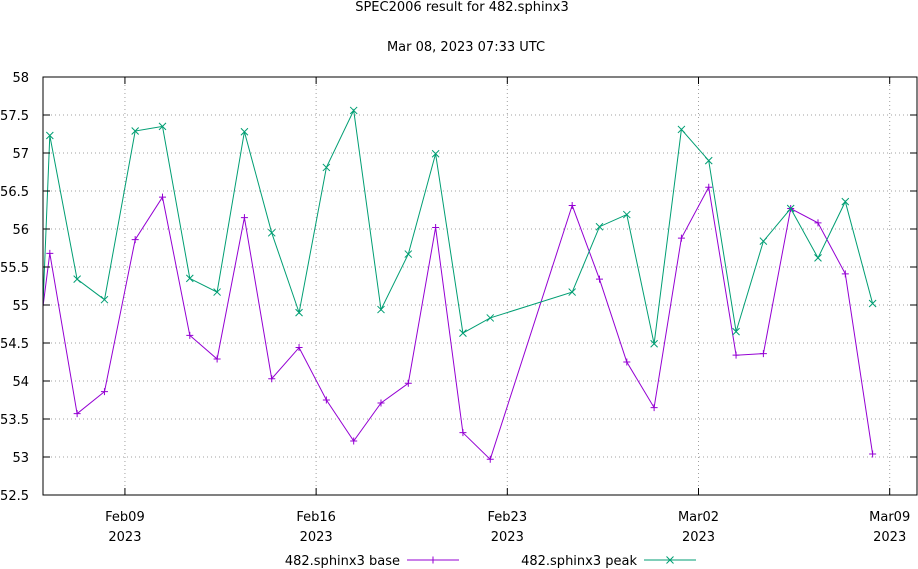 The width and height of the screenshot is (918, 569). Describe the element at coordinates (20, 306) in the screenshot. I see `y-tick-label: 55` at that location.